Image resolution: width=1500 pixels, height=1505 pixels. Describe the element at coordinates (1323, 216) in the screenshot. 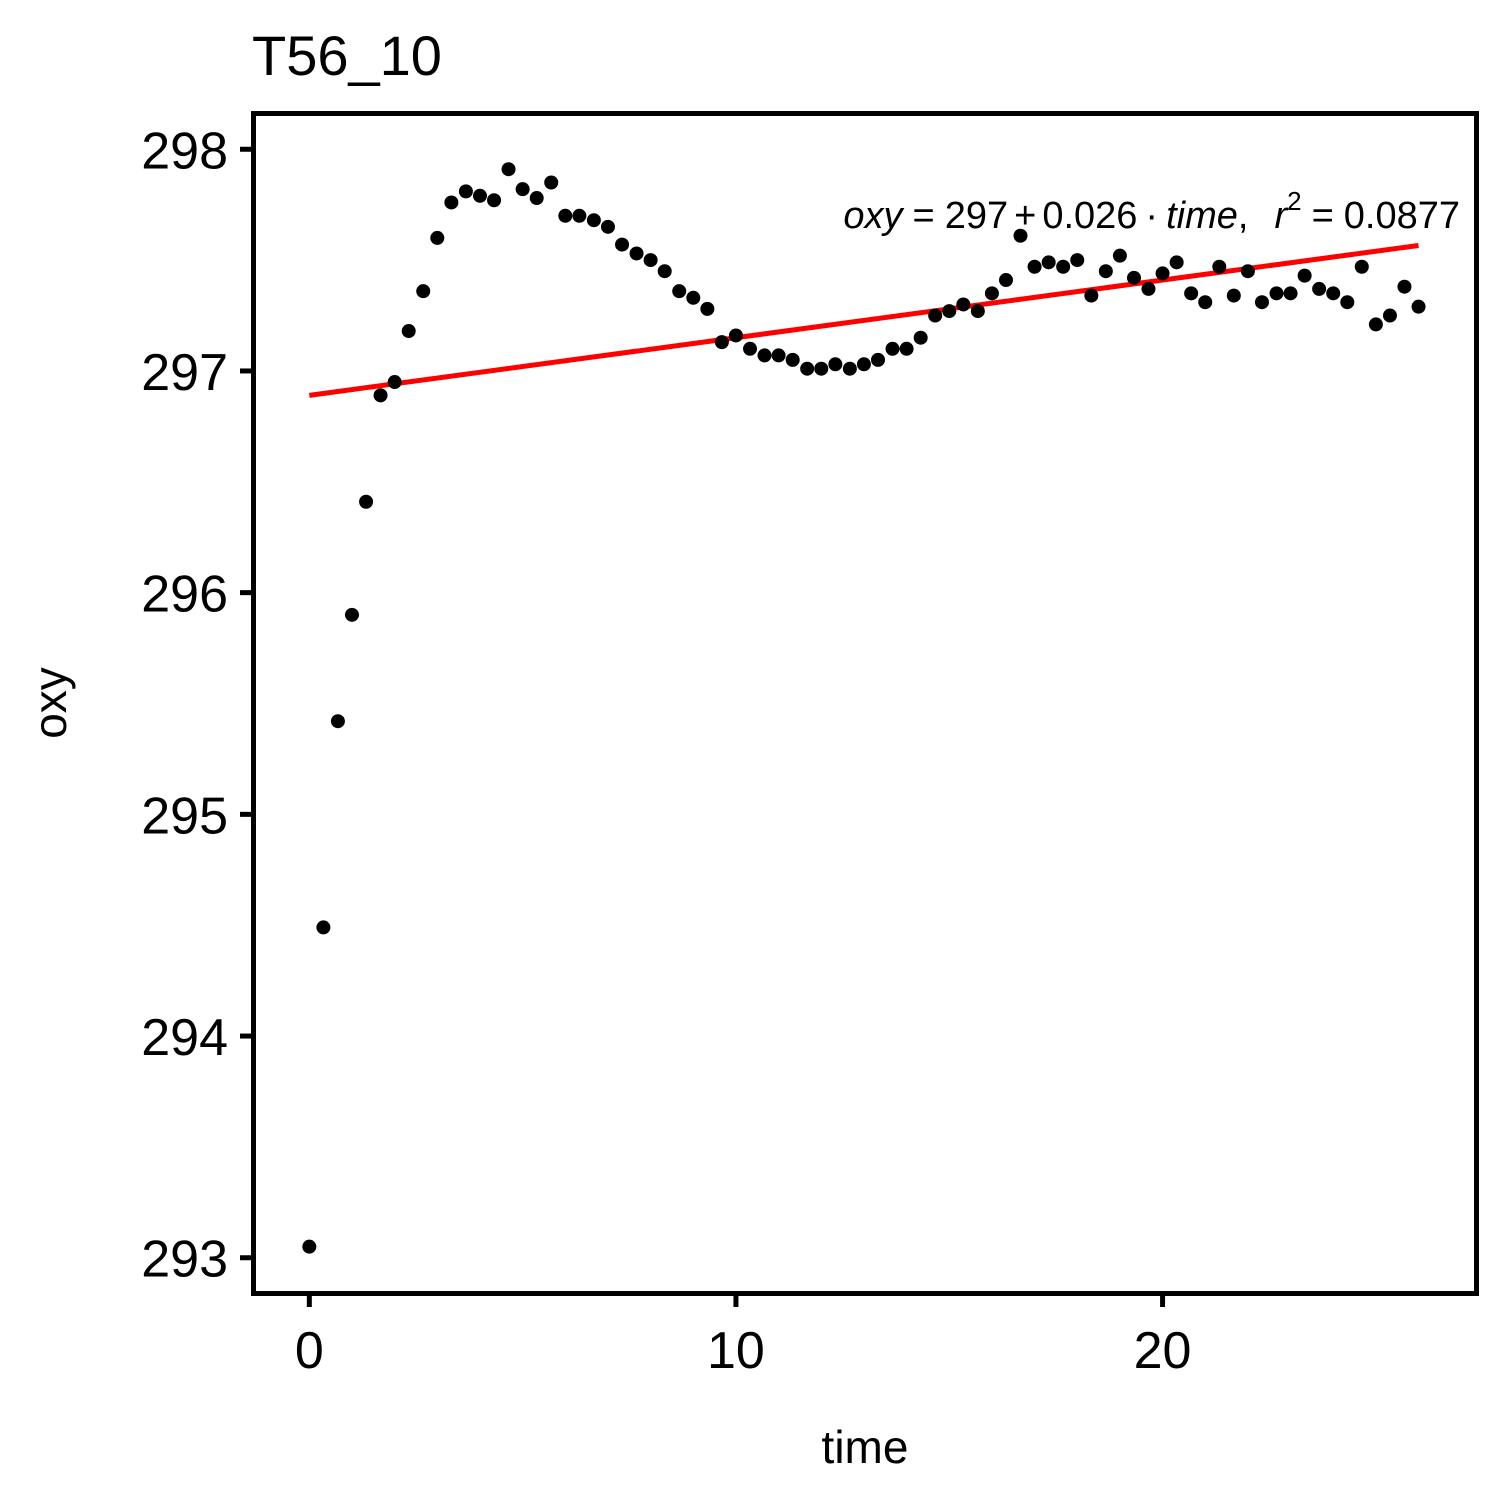

I see `annotation-equals-2: =` at that location.